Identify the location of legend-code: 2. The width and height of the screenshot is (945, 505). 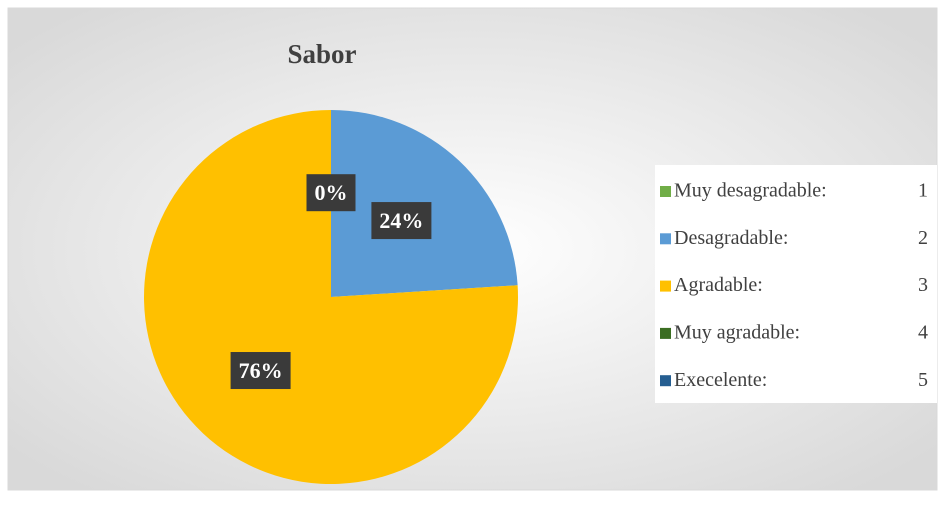
(923, 238).